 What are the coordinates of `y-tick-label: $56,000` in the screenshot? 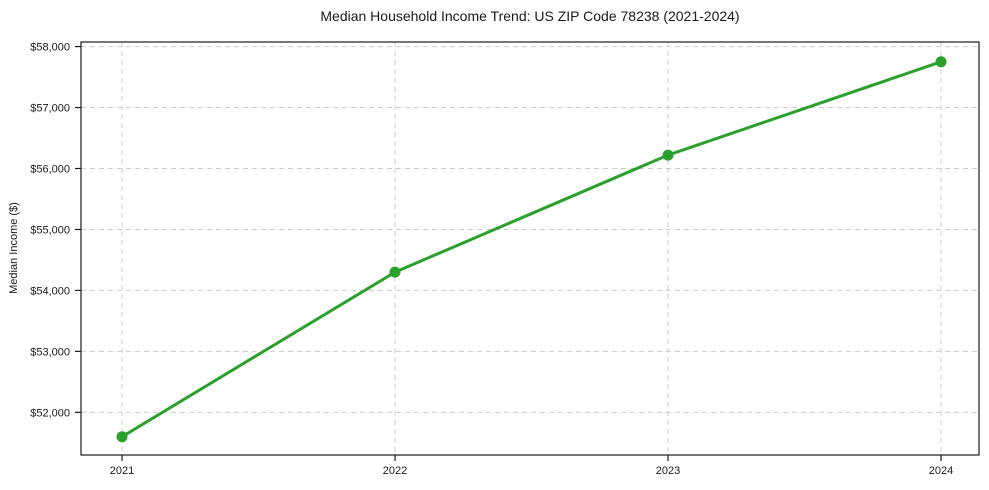 It's located at (50, 169).